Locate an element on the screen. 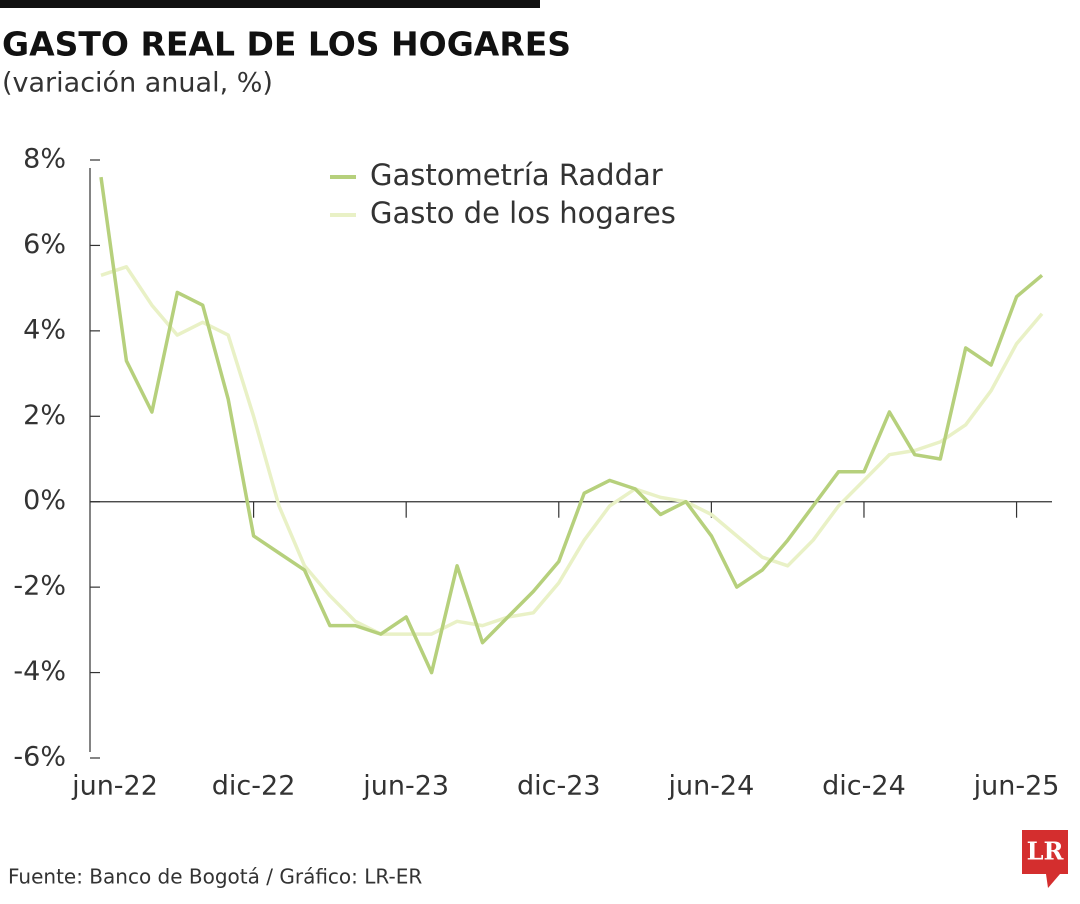 This screenshot has width=1080, height=904. x-tick-label: dic-22 is located at coordinates (254, 786).